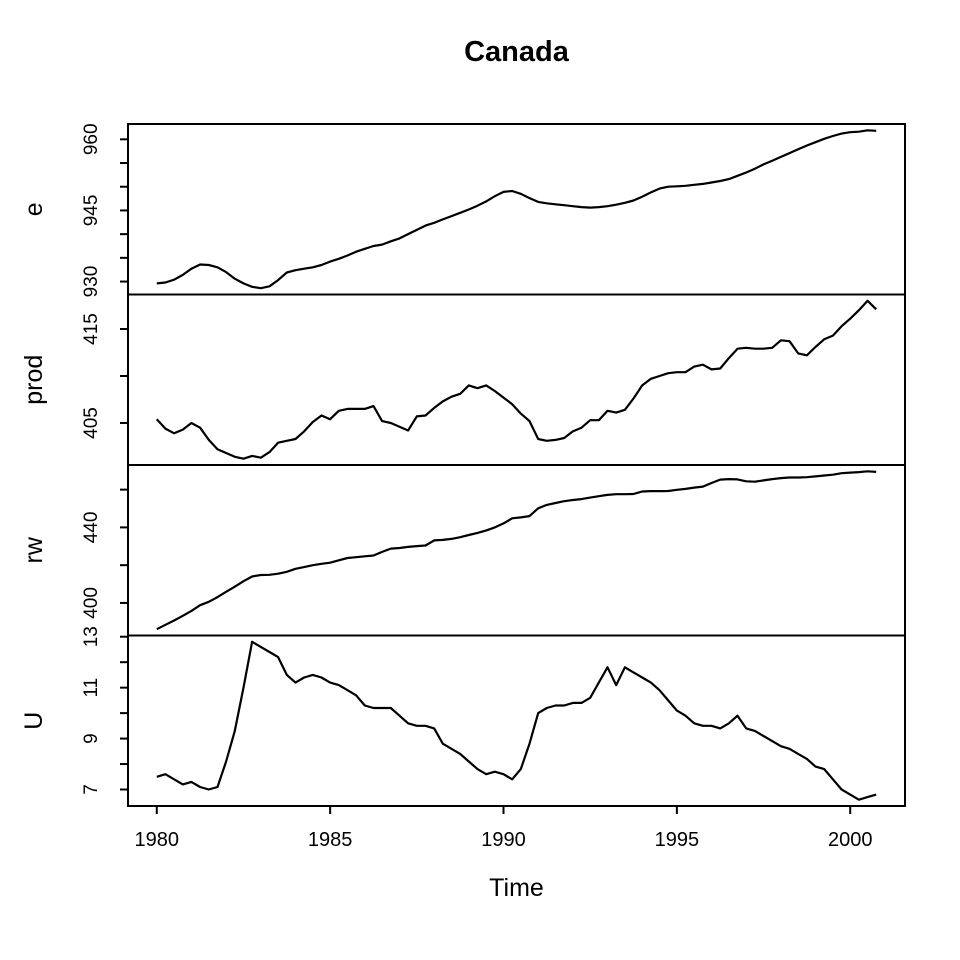 This screenshot has width=960, height=960. Describe the element at coordinates (330, 840) in the screenshot. I see `x-tick-label: 1985` at that location.